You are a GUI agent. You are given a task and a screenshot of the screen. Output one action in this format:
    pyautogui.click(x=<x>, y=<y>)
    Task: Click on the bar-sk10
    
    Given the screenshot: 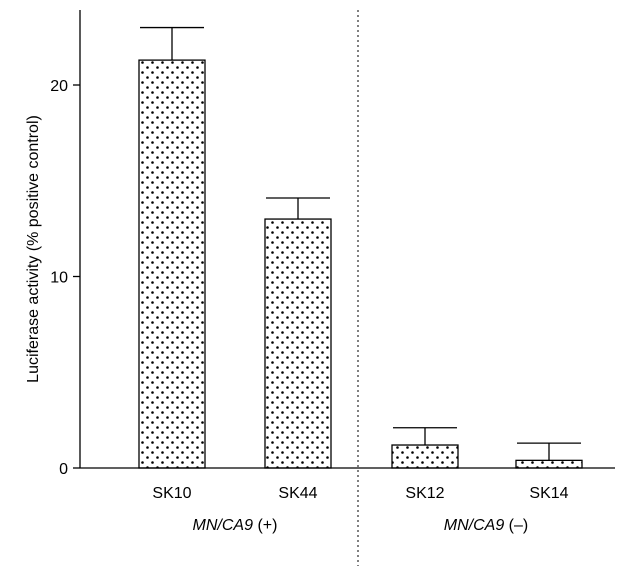 What is the action you would take?
    pyautogui.click(x=172, y=264)
    